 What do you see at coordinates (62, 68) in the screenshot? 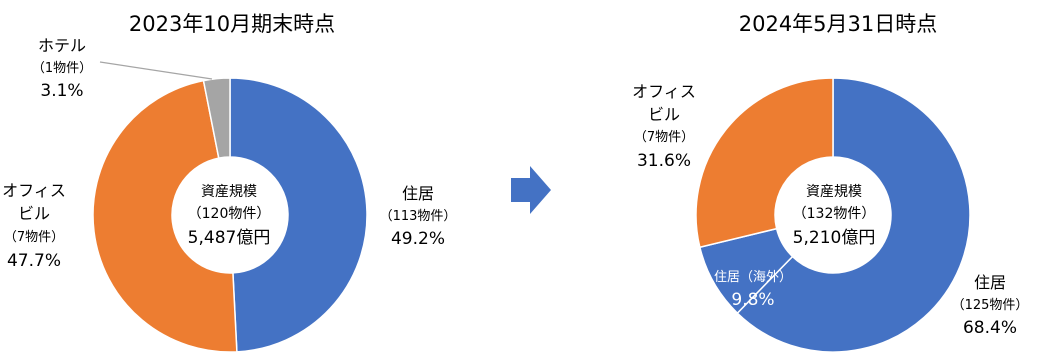
I see `data-label-hotel-count: （1物件）` at bounding box center [62, 68].